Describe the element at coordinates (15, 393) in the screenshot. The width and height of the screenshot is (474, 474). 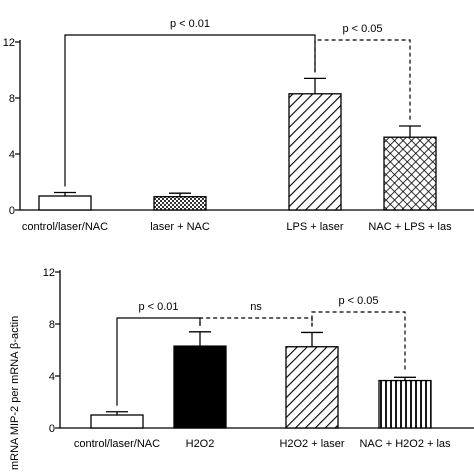
I see `y-axis-label: mRNA MIP-2 per mRNA β-actin` at that location.